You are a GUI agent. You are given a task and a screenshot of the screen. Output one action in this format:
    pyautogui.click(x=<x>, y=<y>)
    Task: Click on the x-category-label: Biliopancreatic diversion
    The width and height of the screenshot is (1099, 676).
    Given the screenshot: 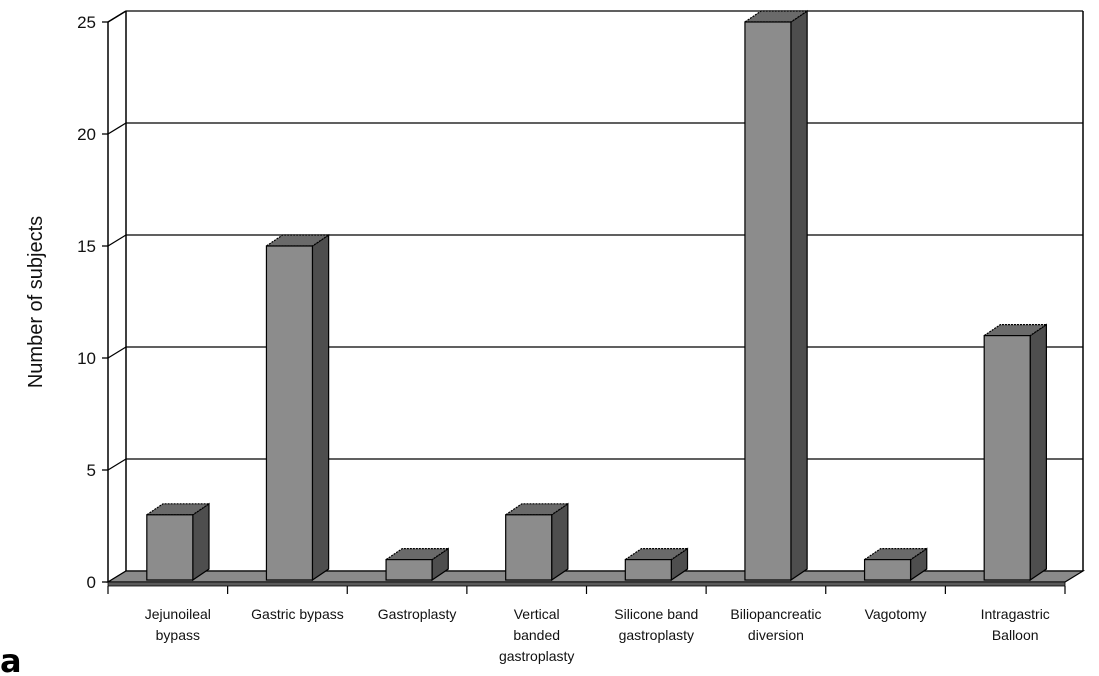 What is the action you would take?
    pyautogui.click(x=775, y=624)
    